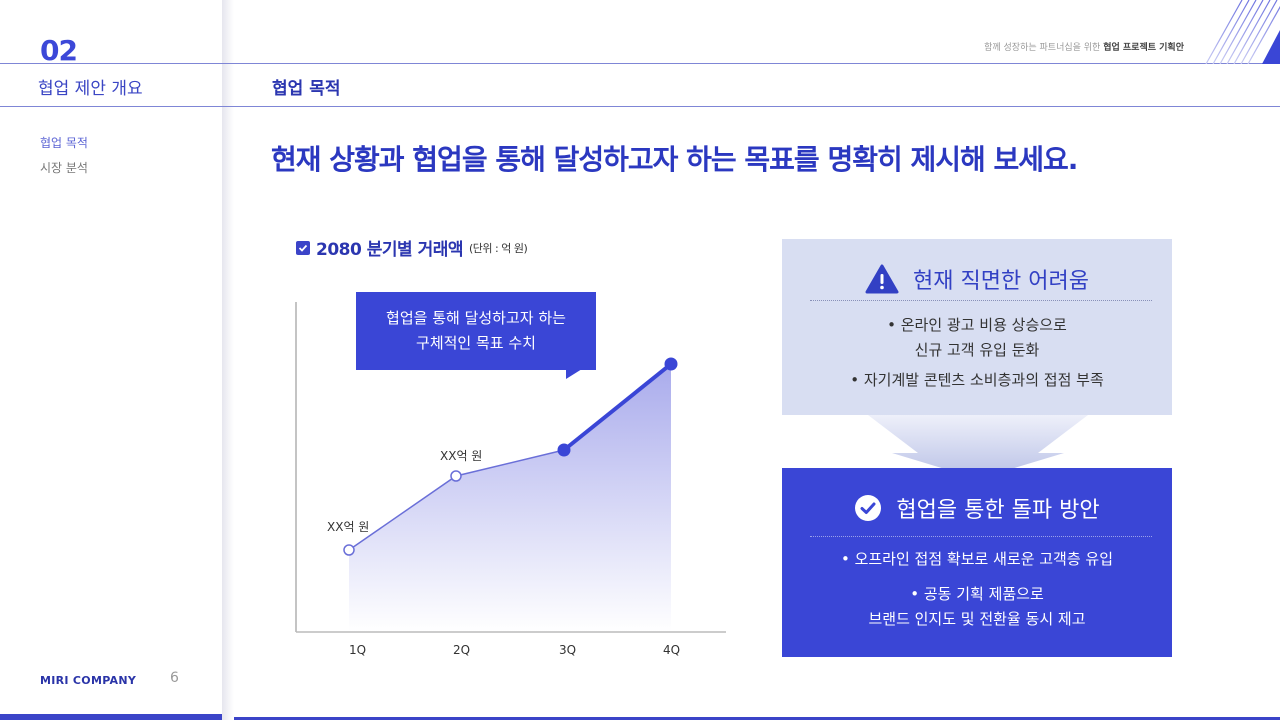  What do you see at coordinates (303, 247) in the screenshot?
I see `checkbox-icon` at bounding box center [303, 247].